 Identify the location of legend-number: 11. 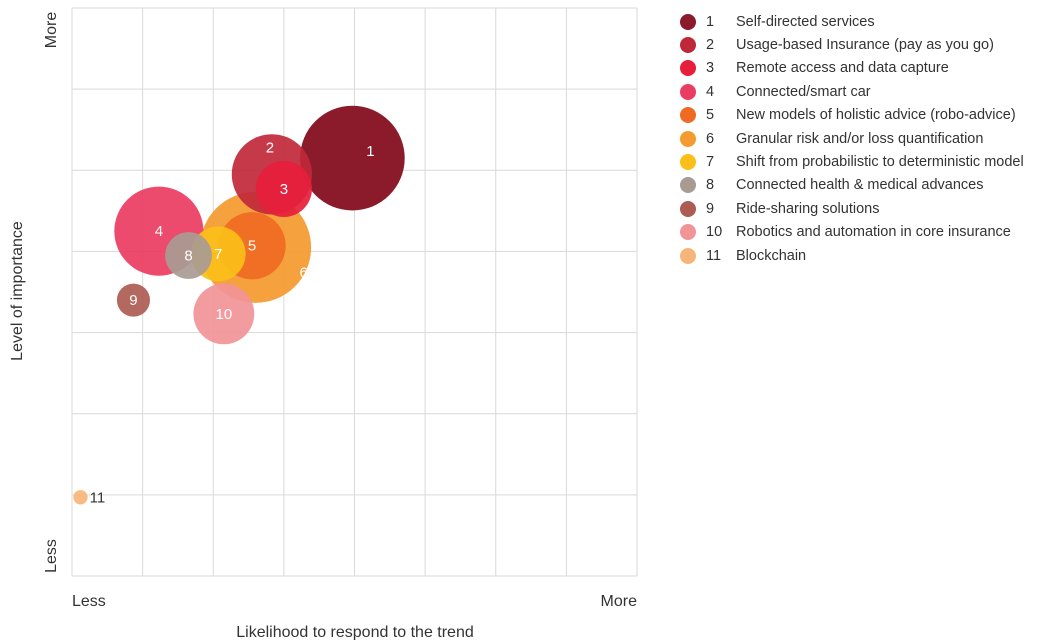
(714, 255).